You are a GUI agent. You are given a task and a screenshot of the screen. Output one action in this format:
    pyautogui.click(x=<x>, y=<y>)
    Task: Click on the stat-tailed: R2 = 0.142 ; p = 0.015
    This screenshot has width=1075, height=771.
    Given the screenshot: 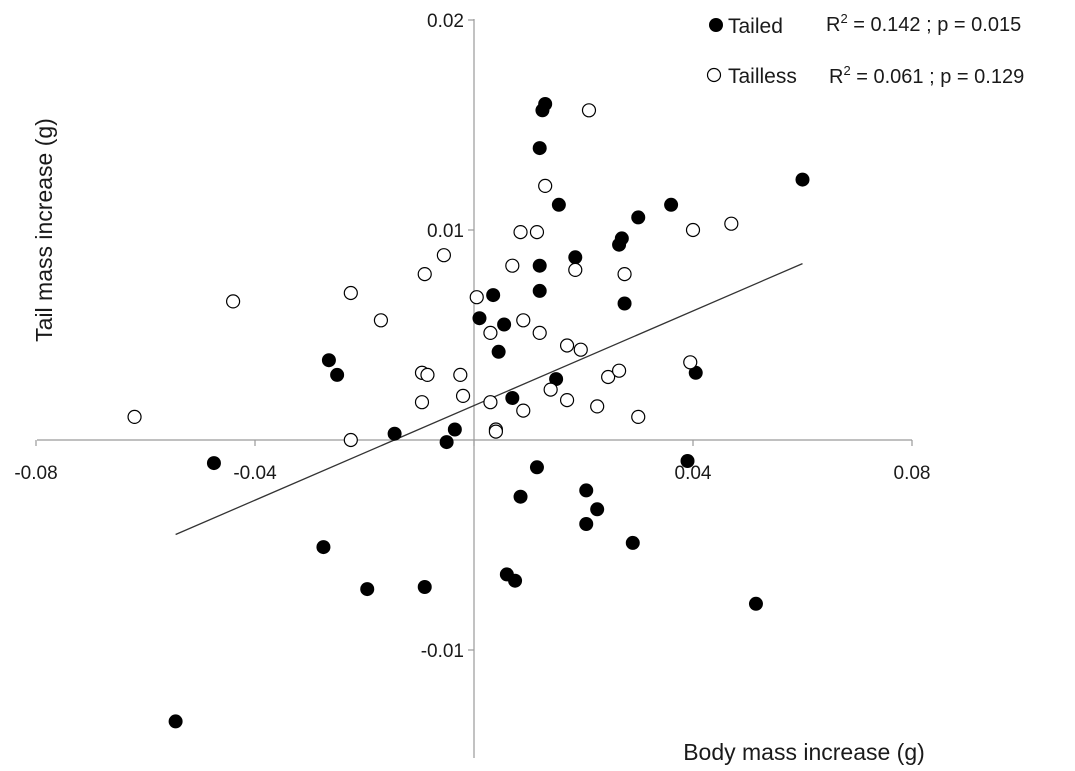 What is the action you would take?
    pyautogui.click(x=923, y=23)
    